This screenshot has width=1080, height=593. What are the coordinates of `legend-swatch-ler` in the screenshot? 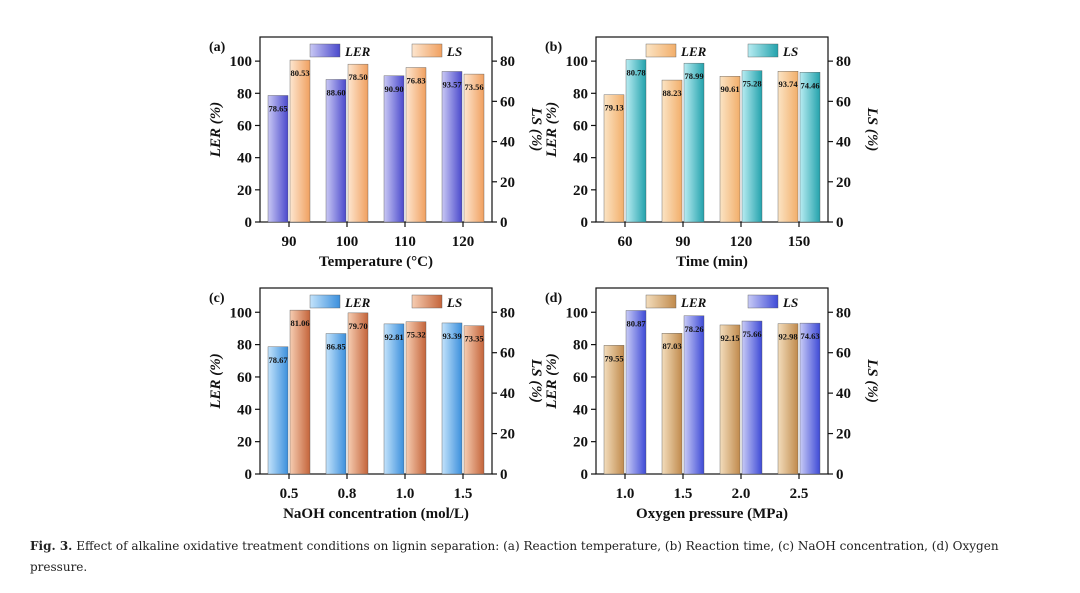 It's located at (661, 50).